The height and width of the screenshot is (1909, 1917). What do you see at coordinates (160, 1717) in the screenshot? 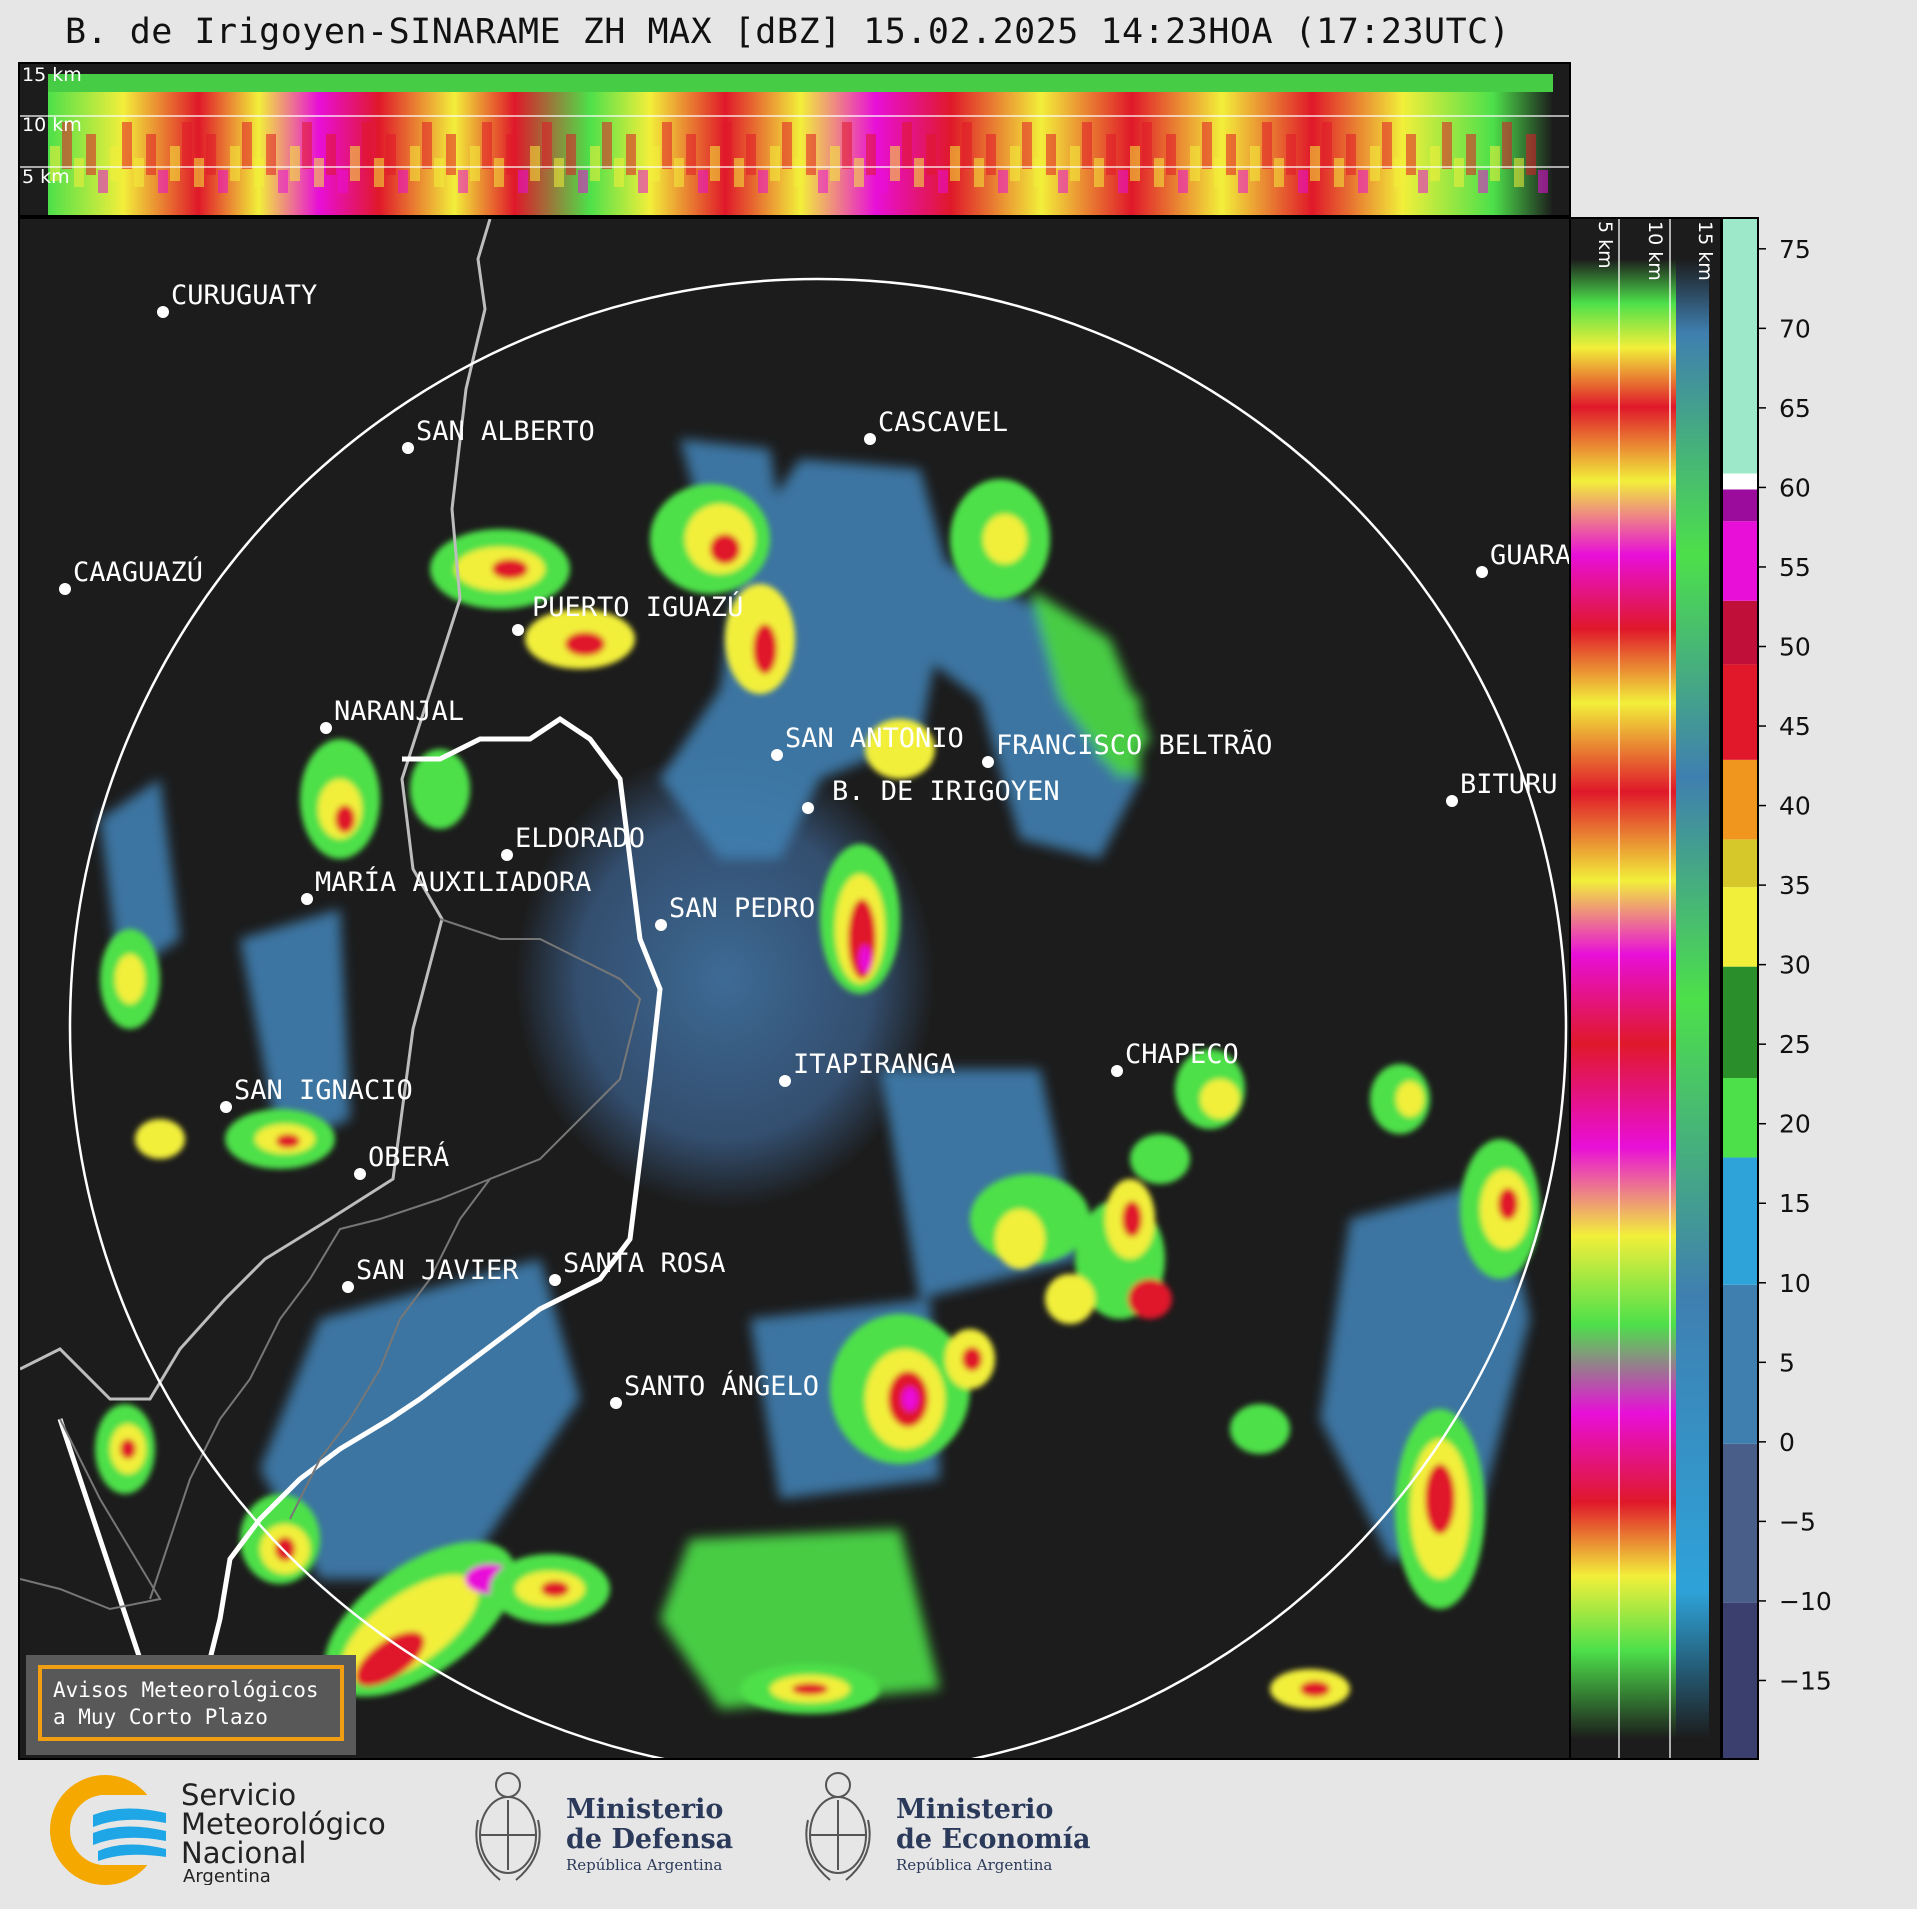
I see `notice-line-2: a Muy Corto Plazo` at bounding box center [160, 1717].